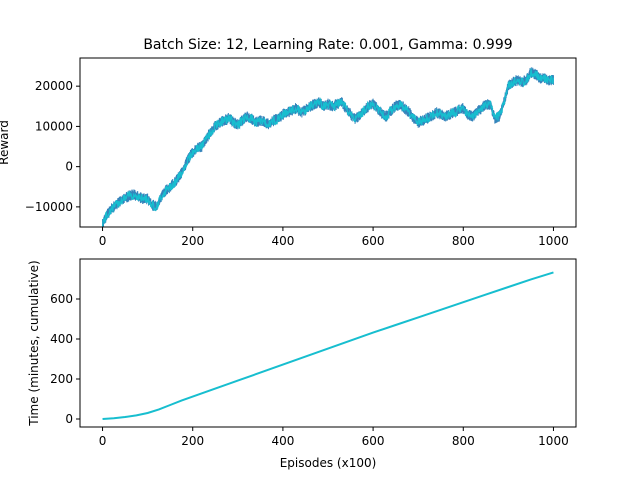  What do you see at coordinates (5, 142) in the screenshot?
I see `y-axis-label: Reward` at bounding box center [5, 142].